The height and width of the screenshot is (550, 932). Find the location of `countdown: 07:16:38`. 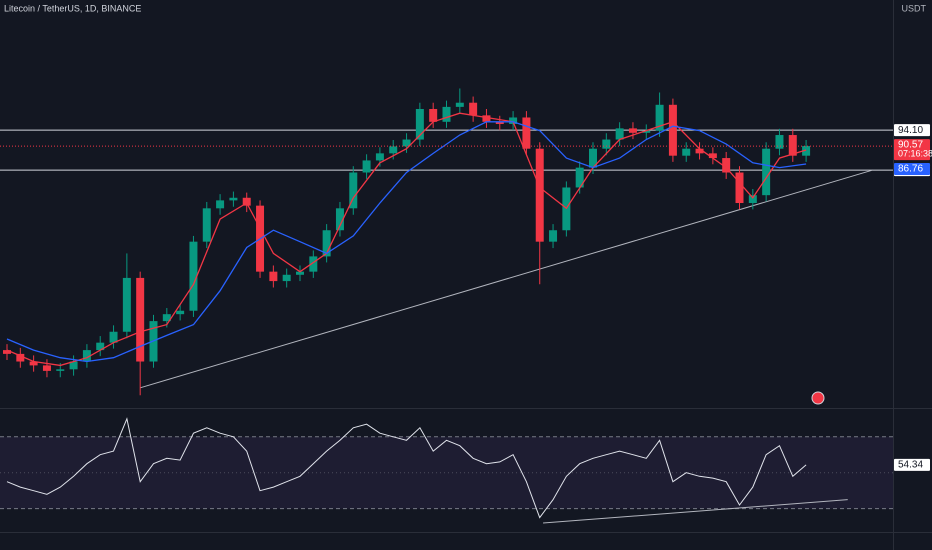

countdown: 07:16:38 is located at coordinates (915, 153).